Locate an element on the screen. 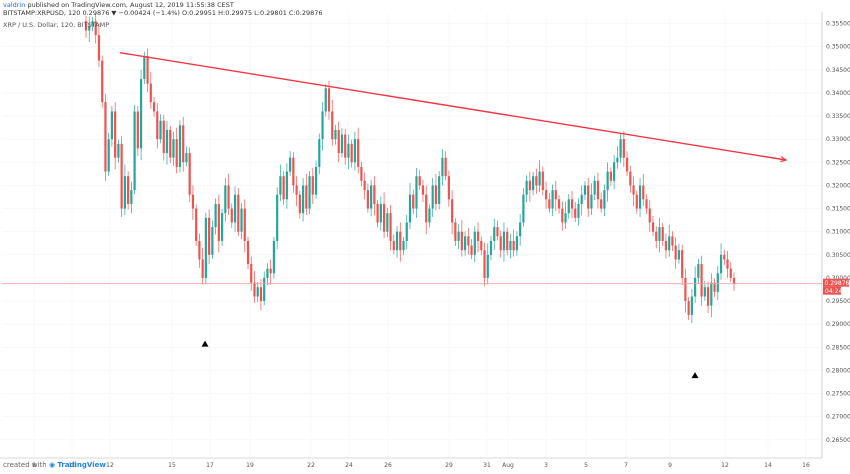  time-tick-label: 12 is located at coordinates (725, 465).